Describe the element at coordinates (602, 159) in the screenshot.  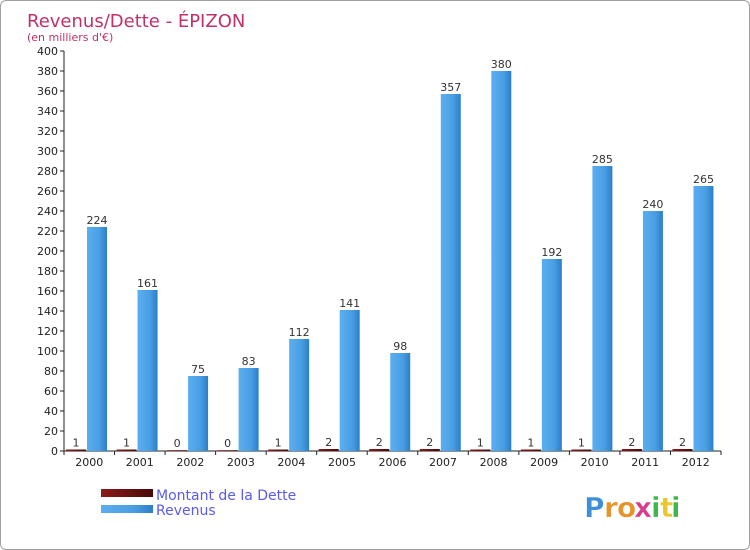
I see `data-label-revenus-2010: 285` at that location.